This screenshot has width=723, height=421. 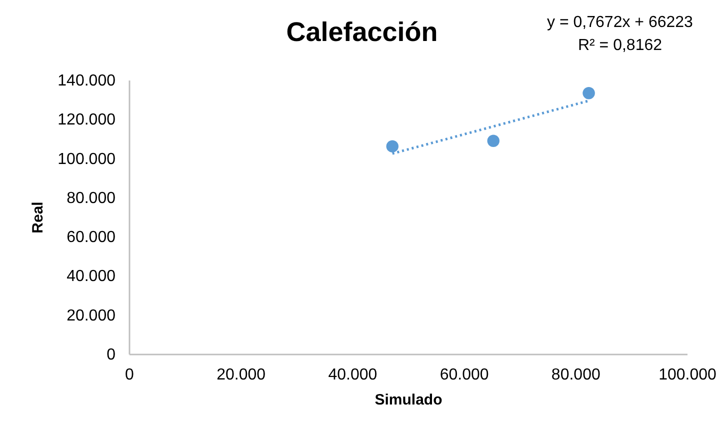 What do you see at coordinates (241, 375) in the screenshot?
I see `x-tick-label: 20.000` at bounding box center [241, 375].